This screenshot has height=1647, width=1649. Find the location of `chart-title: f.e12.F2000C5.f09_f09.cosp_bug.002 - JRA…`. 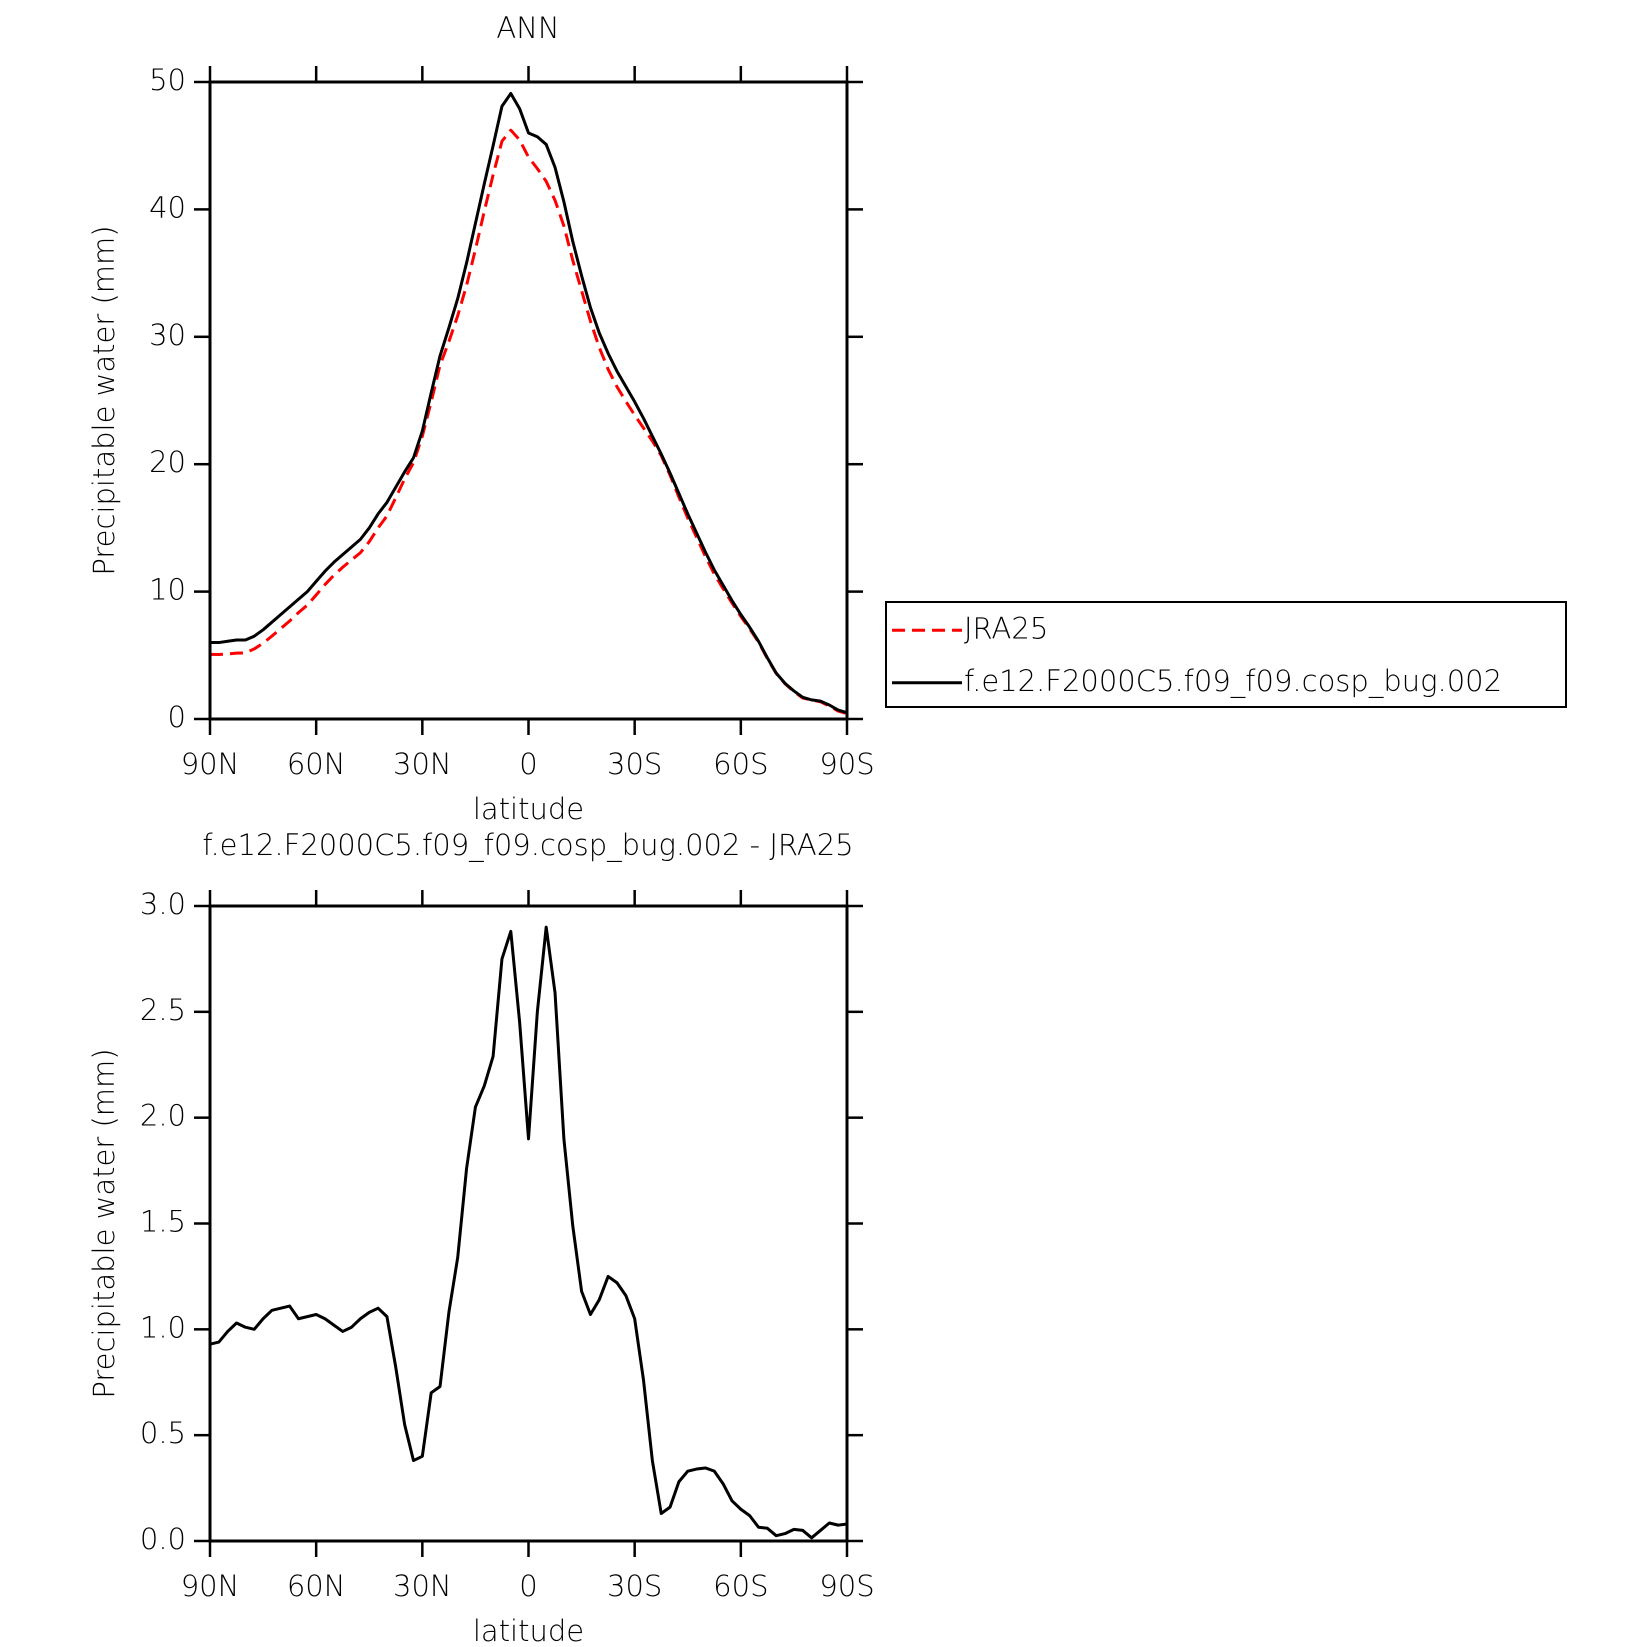

chart-title: f.e12.F2000C5.f09_f09.cosp_bug.002 - JRA… is located at coordinates (527, 845).